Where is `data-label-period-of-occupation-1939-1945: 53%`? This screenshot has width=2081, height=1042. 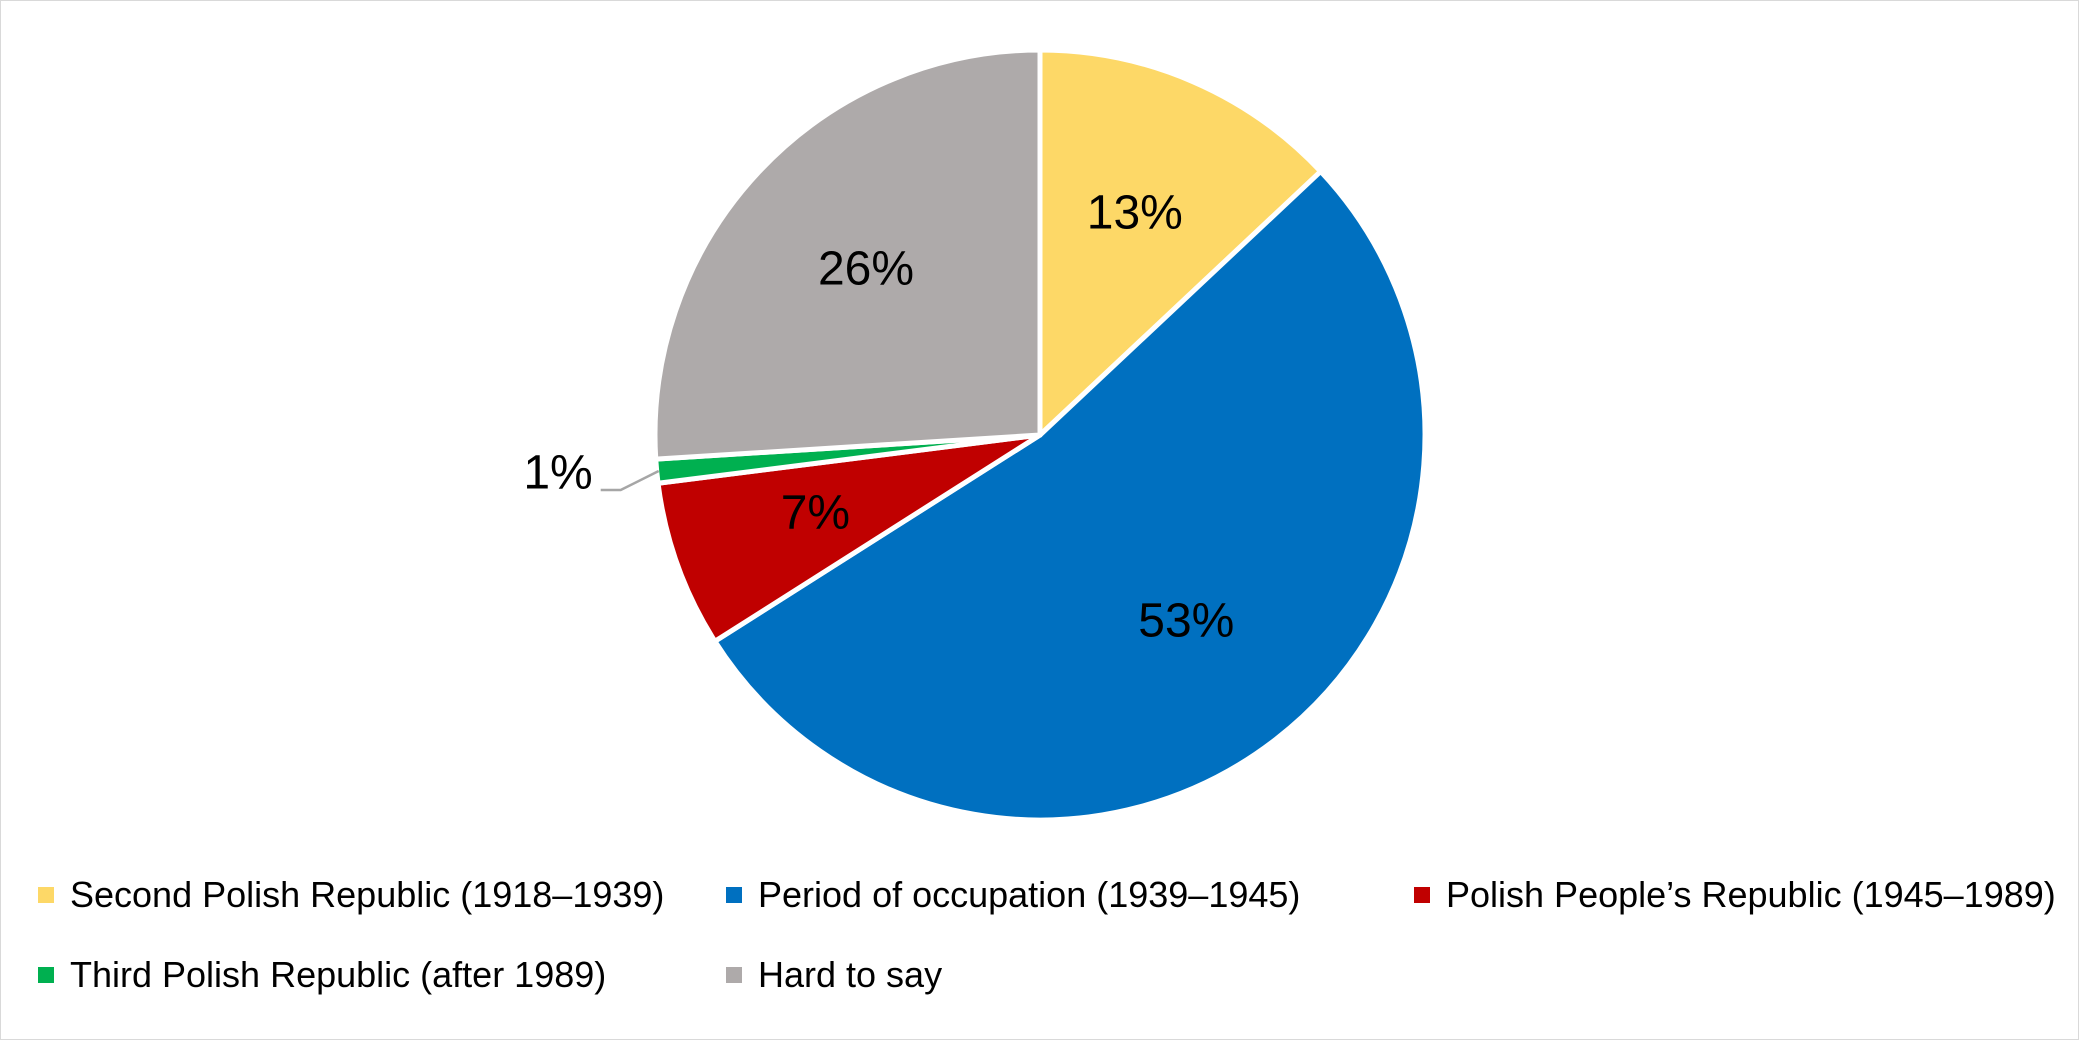
data-label-period-of-occupation-1939-1945: 53% is located at coordinates (1186, 620).